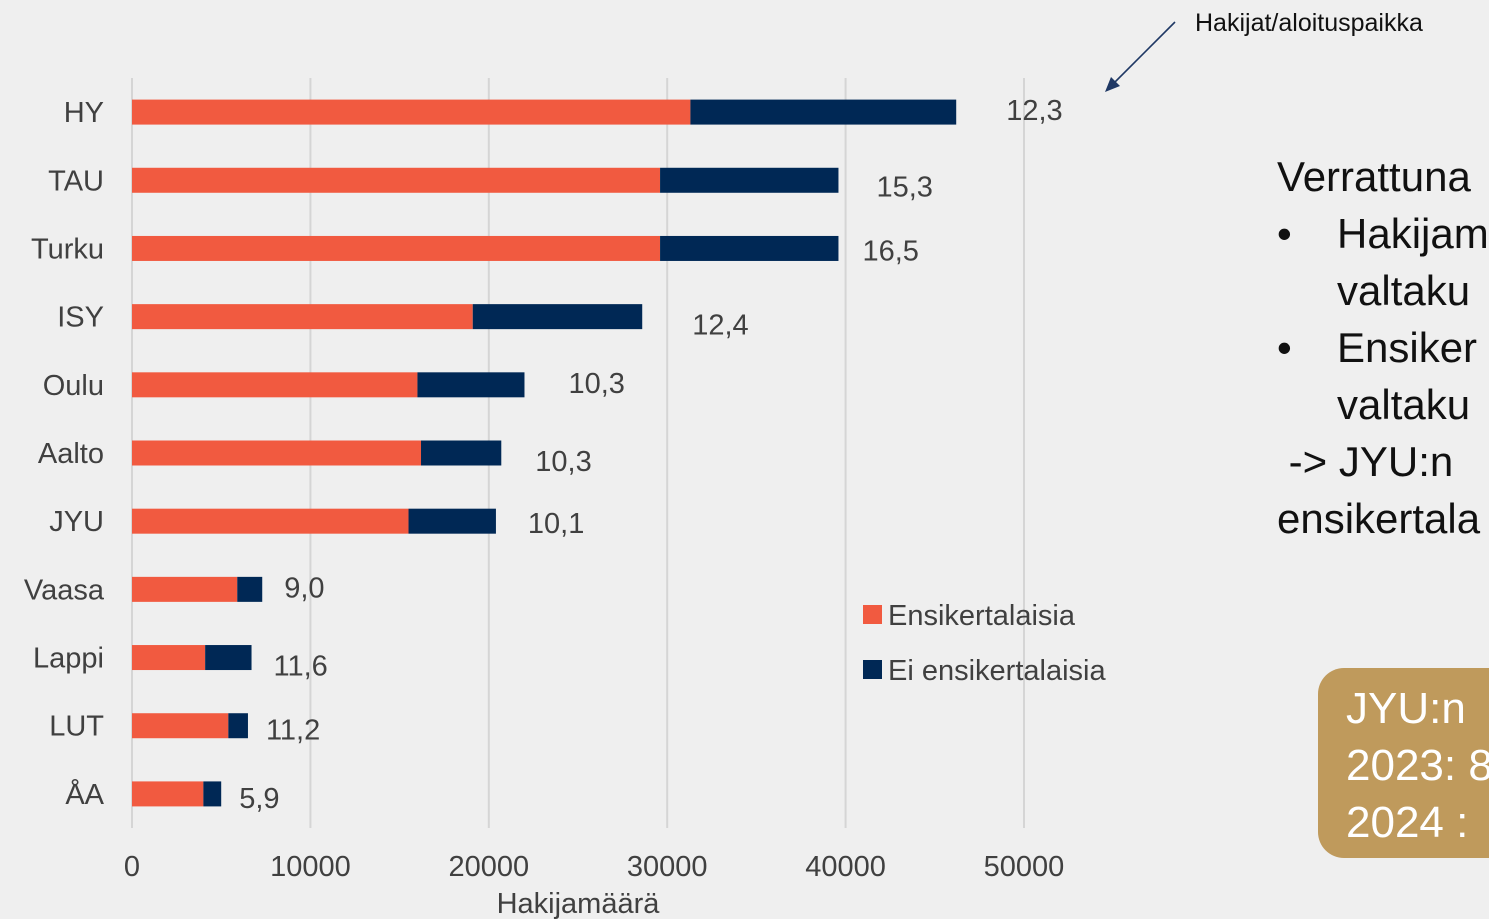 The width and height of the screenshot is (1489, 919). What do you see at coordinates (84, 794) in the screenshot?
I see `category-label: ÅA` at bounding box center [84, 794].